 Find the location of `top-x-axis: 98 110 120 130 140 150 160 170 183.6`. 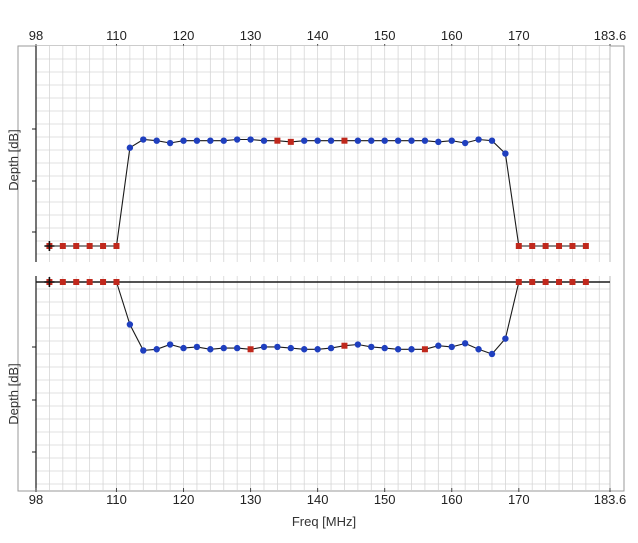

top-x-axis: 98 110 120 130 140 150 160 170 183.6 is located at coordinates (327, 38).